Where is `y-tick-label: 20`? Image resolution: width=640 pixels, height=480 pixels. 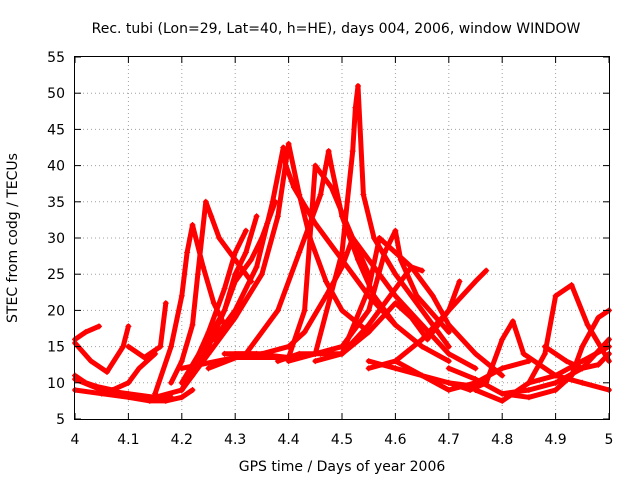
y-tick-label: 20 is located at coordinates (56, 311).